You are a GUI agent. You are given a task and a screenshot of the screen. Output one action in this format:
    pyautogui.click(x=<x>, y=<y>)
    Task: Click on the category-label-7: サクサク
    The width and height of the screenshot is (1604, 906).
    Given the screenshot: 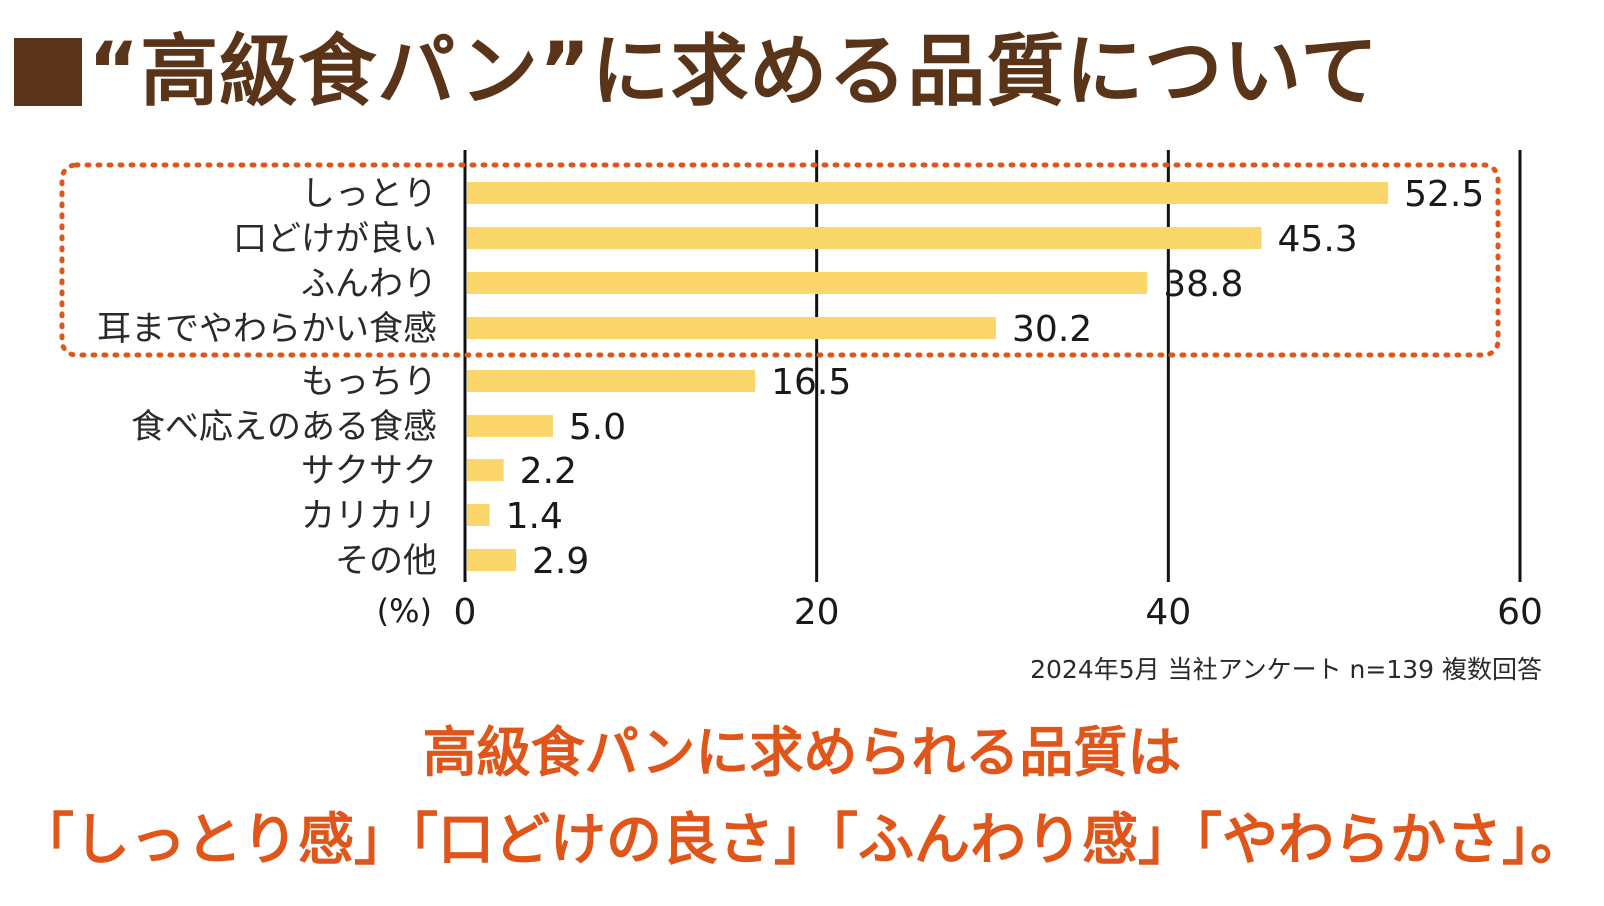 What is the action you would take?
    pyautogui.click(x=369, y=471)
    